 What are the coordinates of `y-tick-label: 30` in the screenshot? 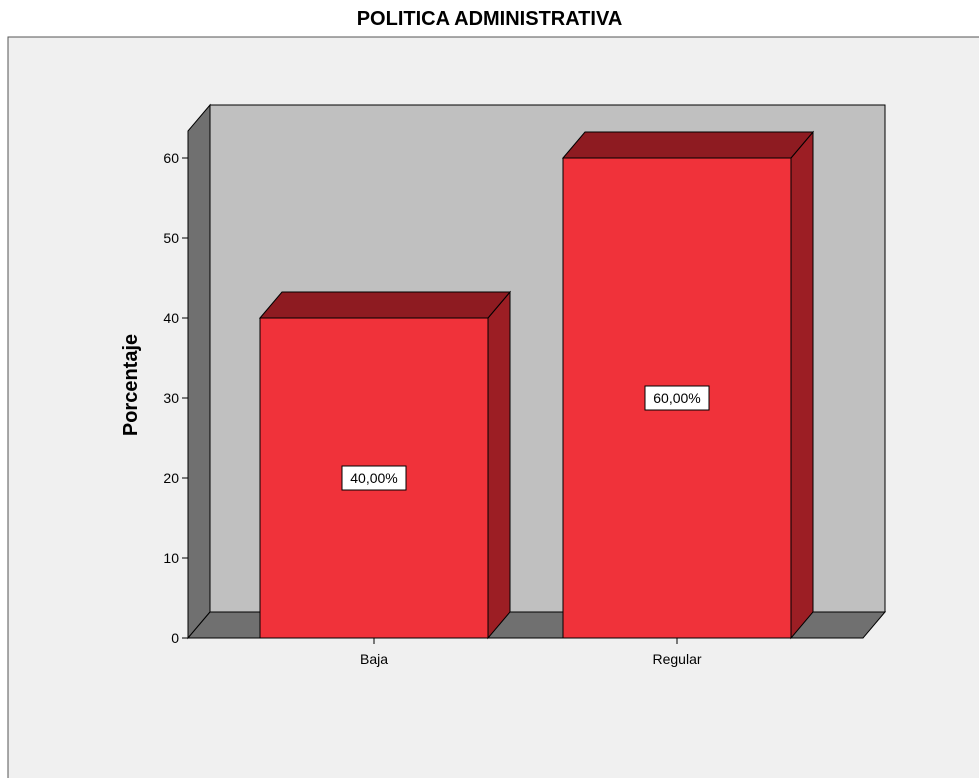 It's located at (171, 398).